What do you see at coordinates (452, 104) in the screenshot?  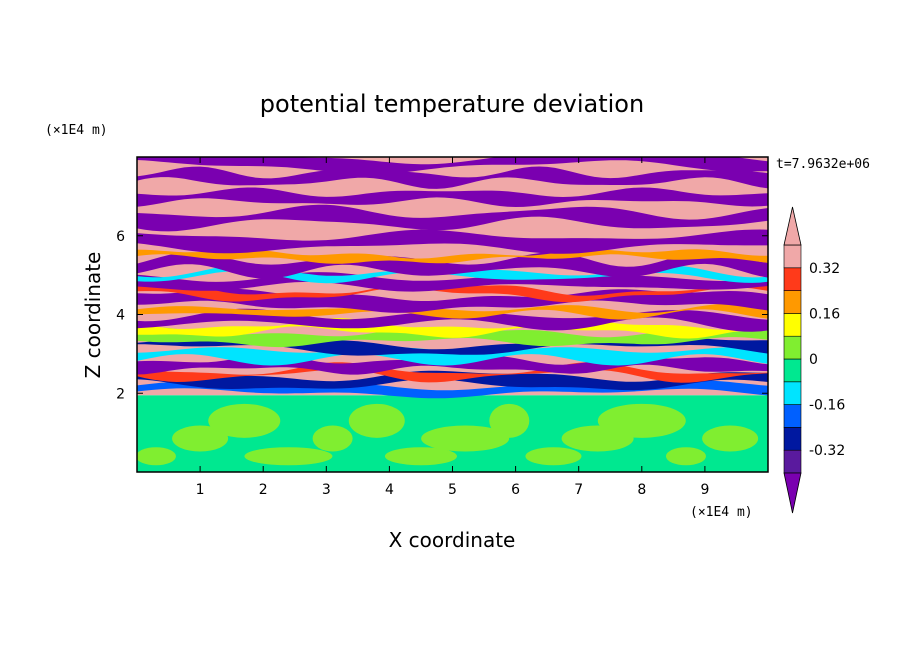 I see `chart-title: potential temperature deviation` at bounding box center [452, 104].